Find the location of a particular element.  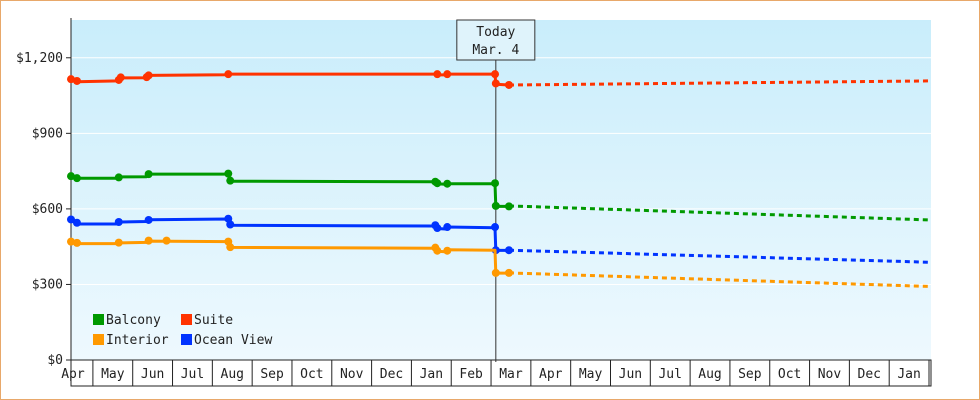

y-tick-label: $900 is located at coordinates (47, 133).